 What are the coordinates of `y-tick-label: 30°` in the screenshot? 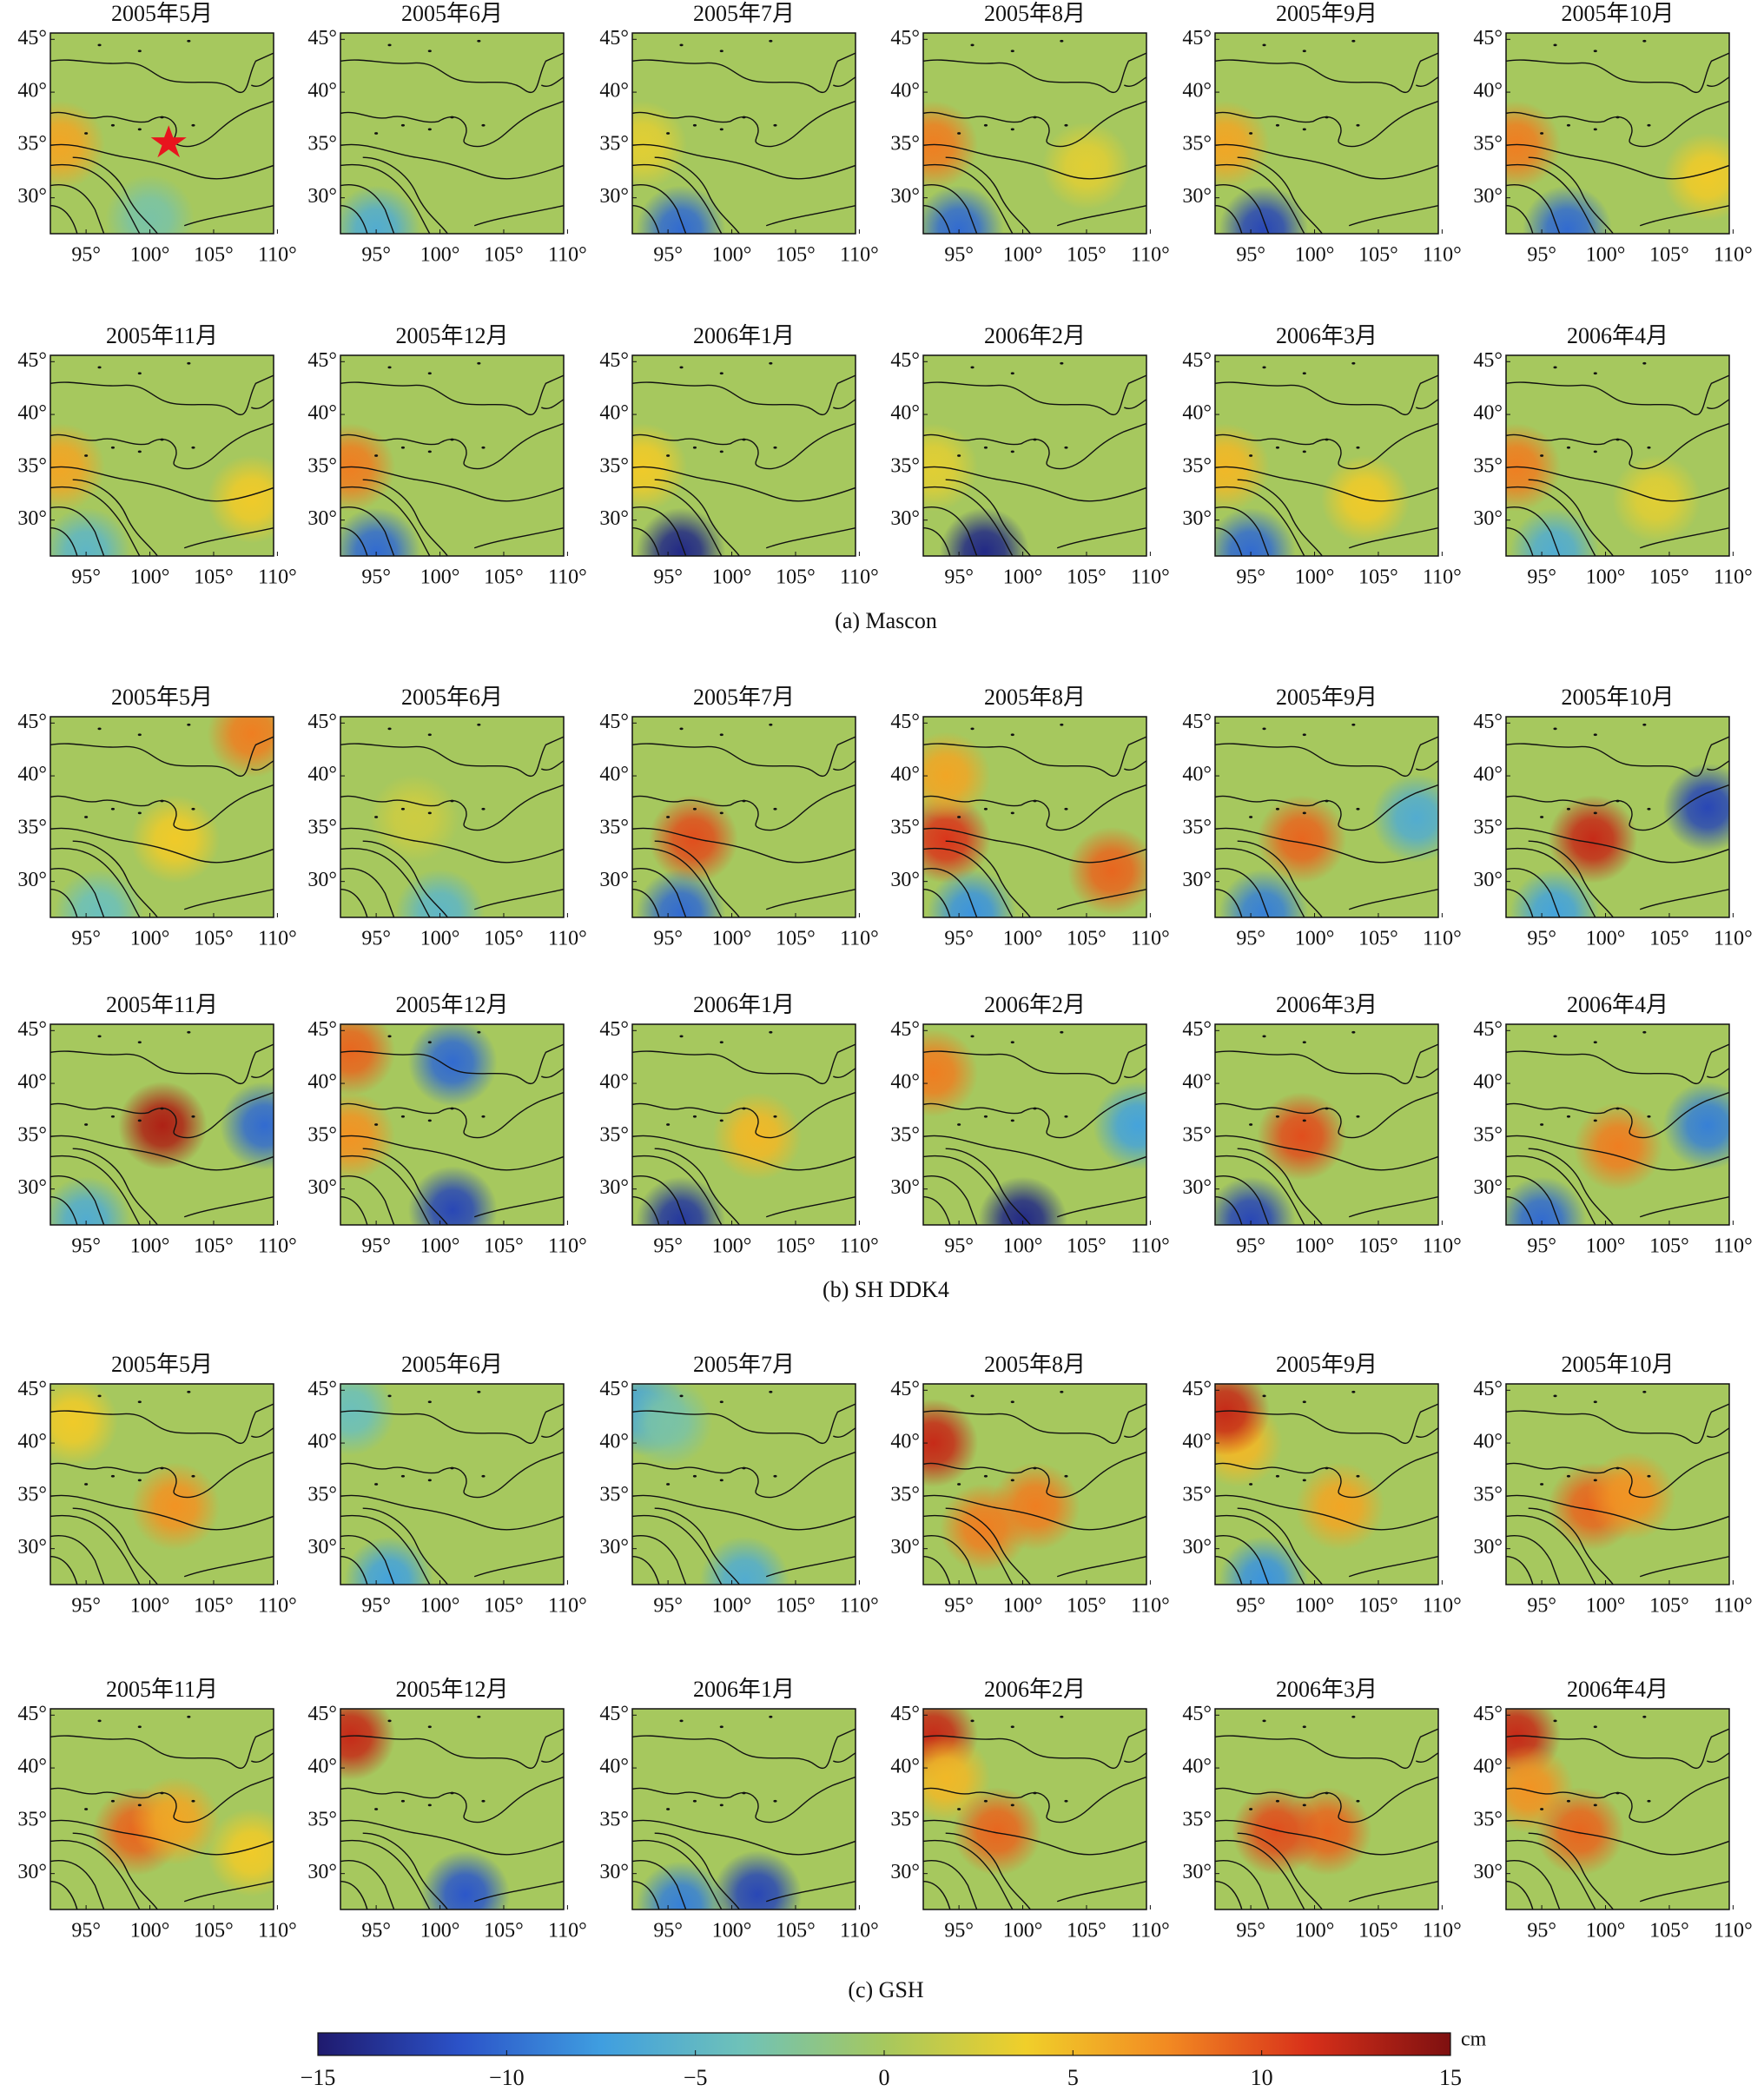 It's located at (322, 1547).